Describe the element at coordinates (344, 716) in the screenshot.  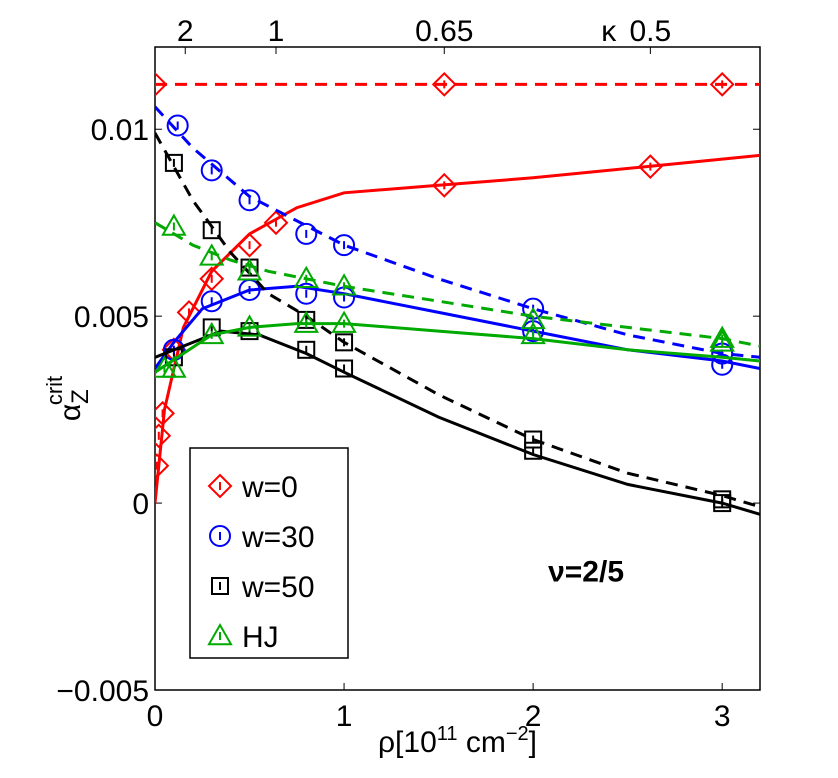
I see `x-tick-label: 1` at that location.